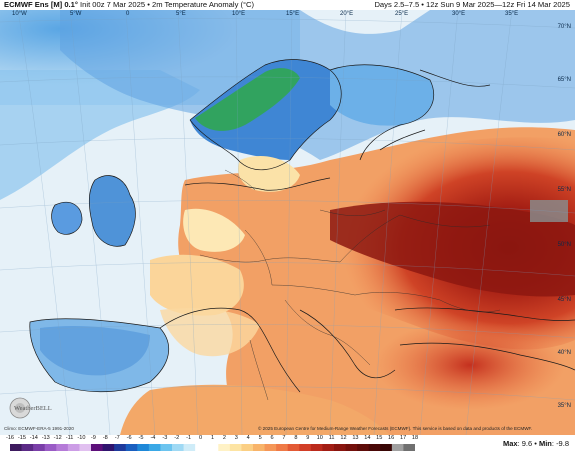 The image size is (575, 454). Describe the element at coordinates (117, 438) in the screenshot. I see `legend-tick-label: -7` at that location.